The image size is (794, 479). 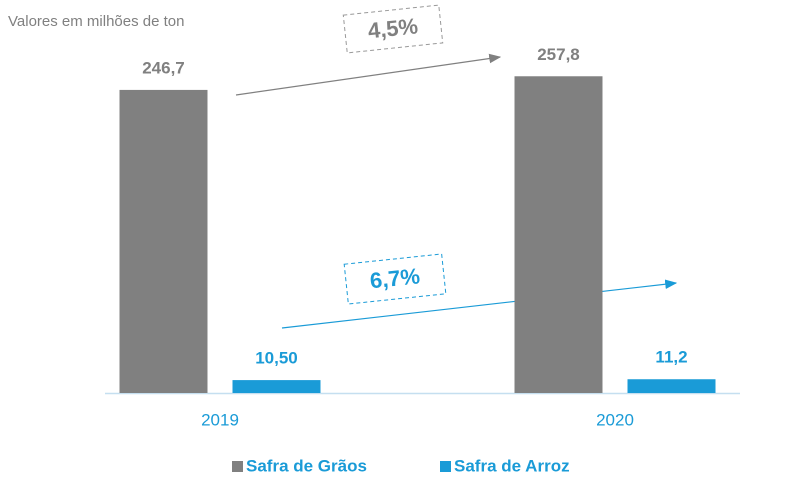 What do you see at coordinates (163, 67) in the screenshot?
I see `value-label: 246,7` at bounding box center [163, 67].